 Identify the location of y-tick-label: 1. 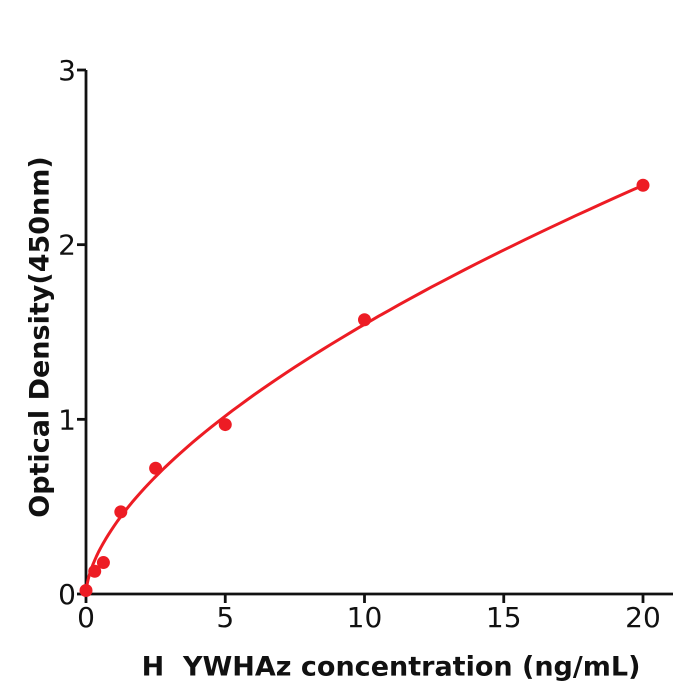
(67, 419).